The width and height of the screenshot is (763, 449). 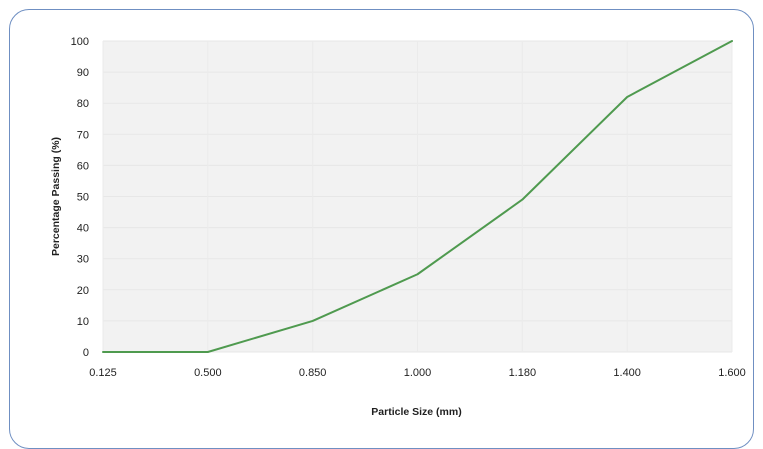 What do you see at coordinates (313, 373) in the screenshot?
I see `x-tick-label: 0.850` at bounding box center [313, 373].